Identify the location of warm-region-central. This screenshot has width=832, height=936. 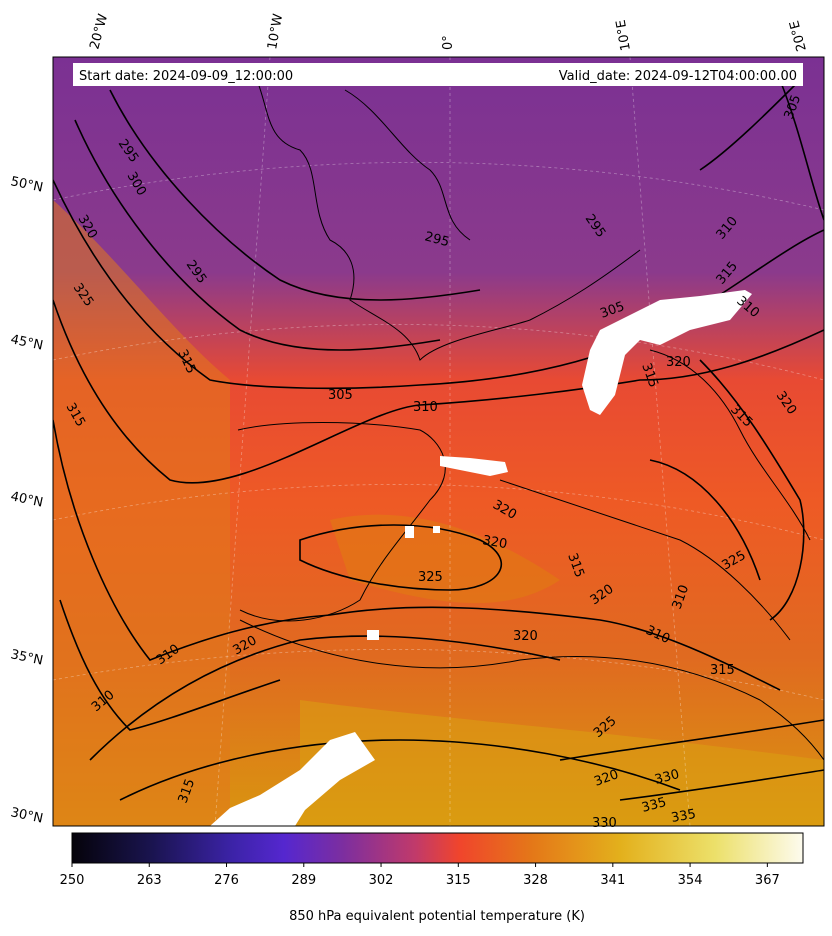
(445, 559).